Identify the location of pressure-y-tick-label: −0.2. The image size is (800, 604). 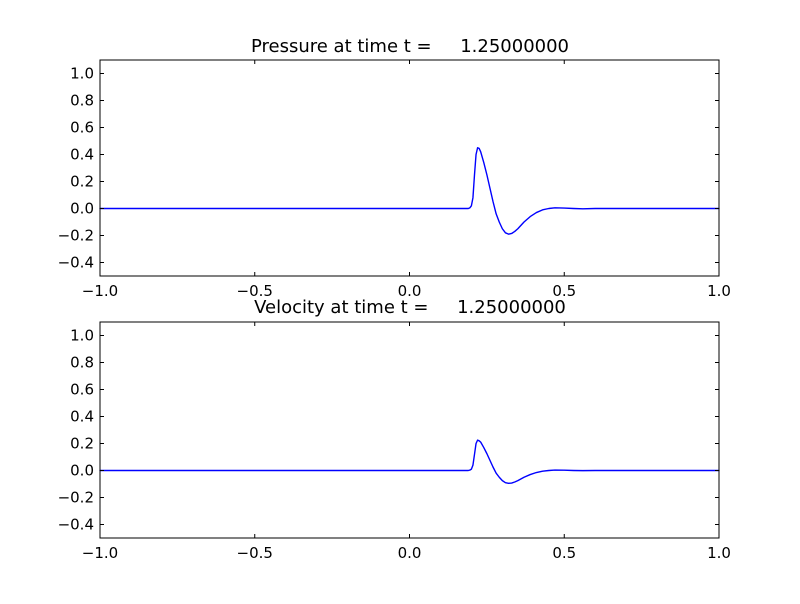
(76, 236).